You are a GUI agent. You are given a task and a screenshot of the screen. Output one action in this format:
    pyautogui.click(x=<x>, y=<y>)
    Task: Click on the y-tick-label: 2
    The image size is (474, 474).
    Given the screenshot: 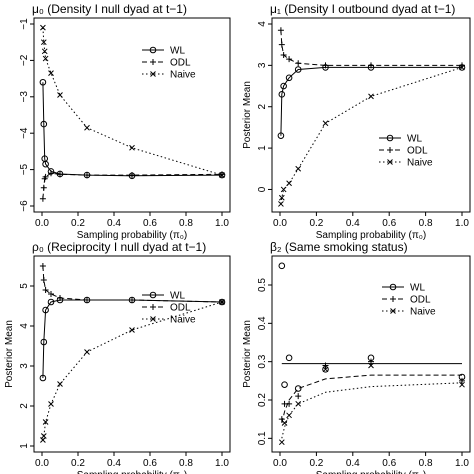 What is the action you would take?
    pyautogui.click(x=24, y=406)
    